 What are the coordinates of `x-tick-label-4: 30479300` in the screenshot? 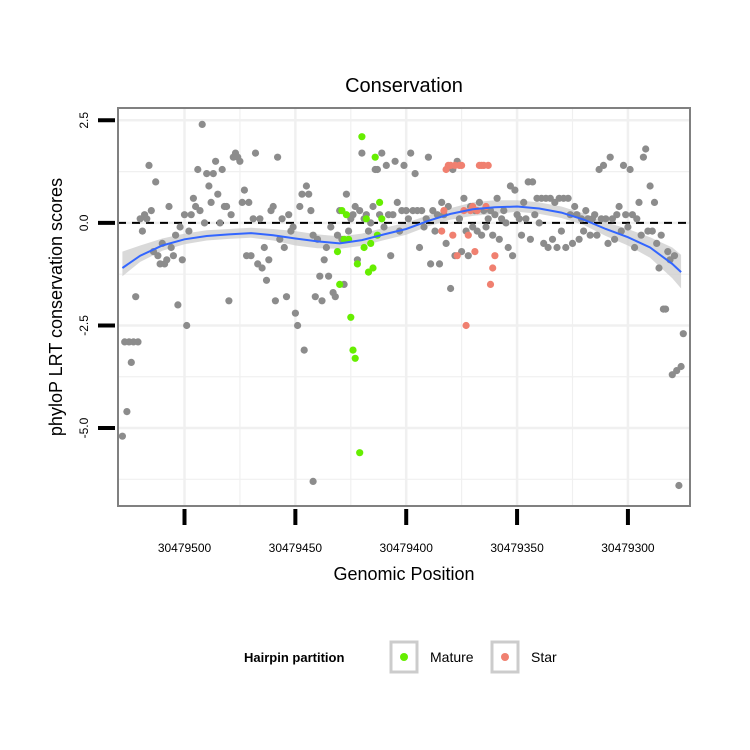 It's located at (628, 548).